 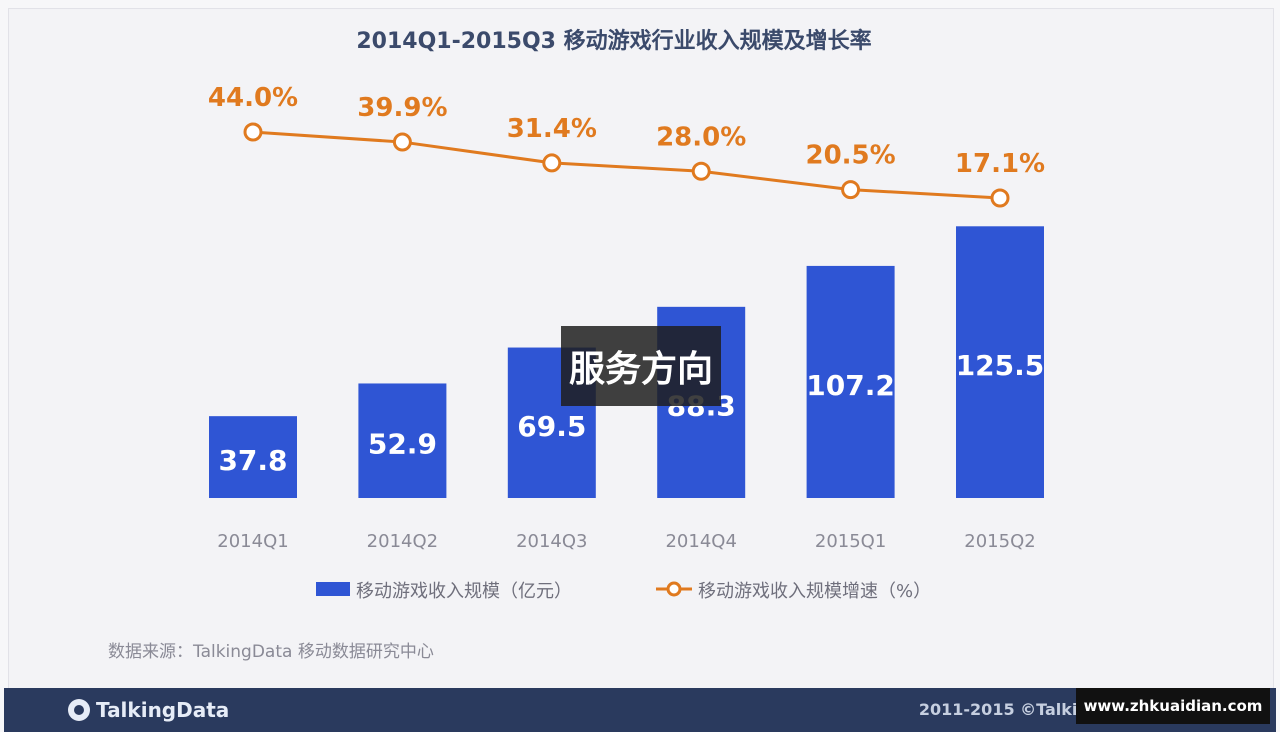 What do you see at coordinates (641, 366) in the screenshot?
I see `overlay-label: 服务方向` at bounding box center [641, 366].